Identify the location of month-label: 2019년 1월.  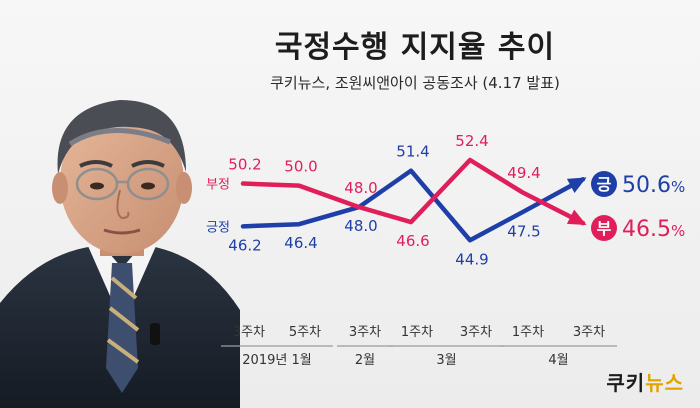
(276, 360).